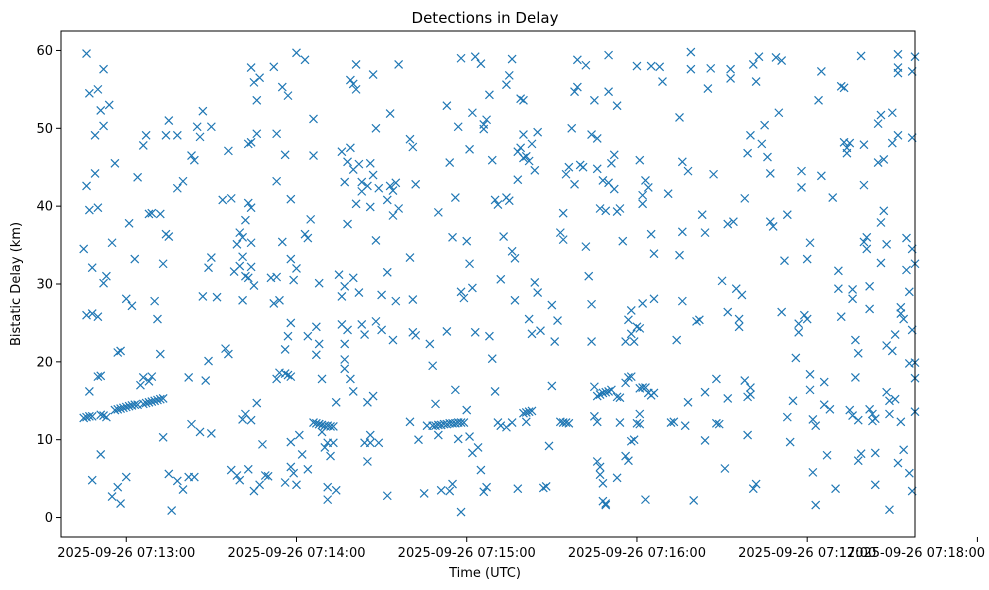 Image resolution: width=989 pixels, height=590 pixels. What do you see at coordinates (126, 553) in the screenshot?
I see `x-tick-label: 2025-09-26 07:13:00` at bounding box center [126, 553].